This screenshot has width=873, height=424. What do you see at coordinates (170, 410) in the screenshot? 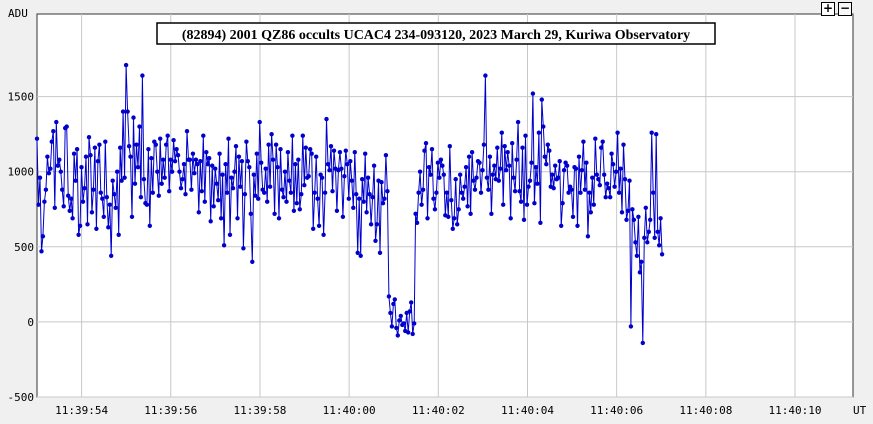
I see `x-tick-label: 11:39:56` at bounding box center [170, 410].